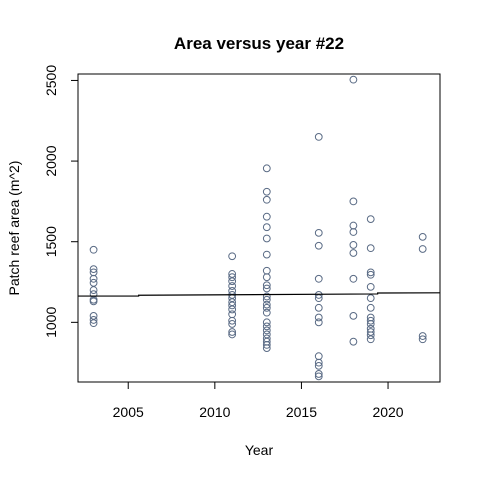 The height and width of the screenshot is (480, 480). Describe the element at coordinates (51, 241) in the screenshot. I see `y-tick-label: 1500` at that location.